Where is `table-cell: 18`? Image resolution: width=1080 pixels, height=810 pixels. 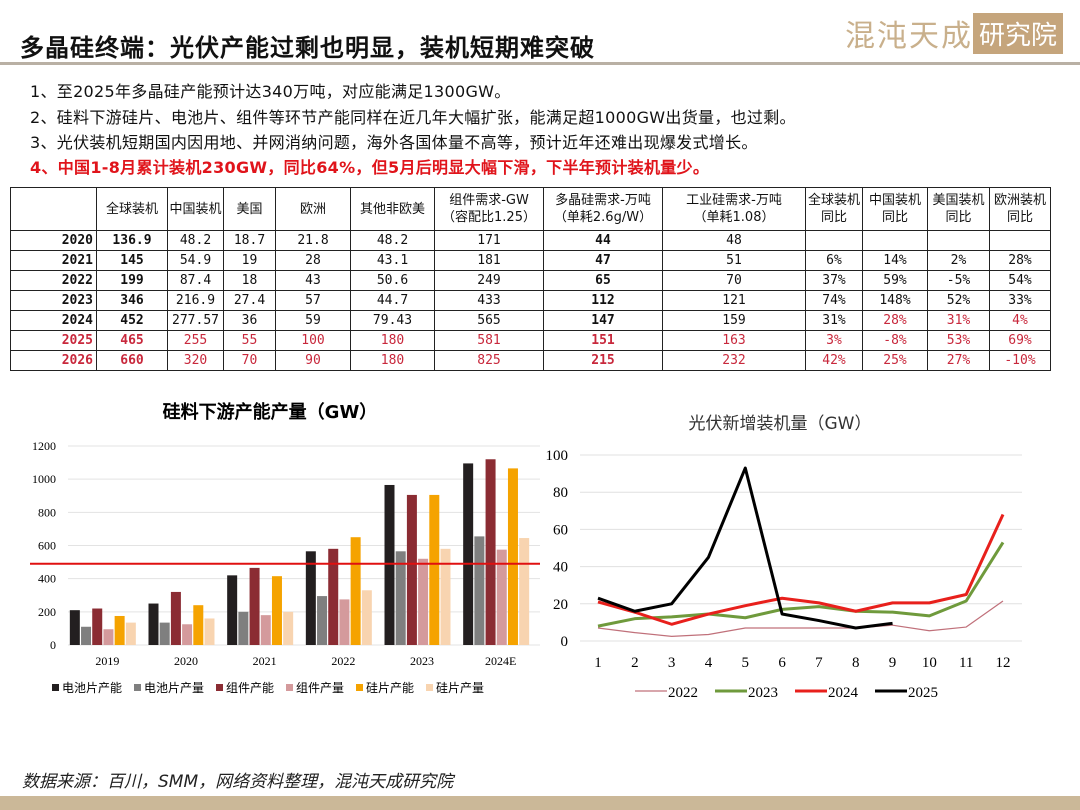 table-cell: 18 is located at coordinates (249, 280).